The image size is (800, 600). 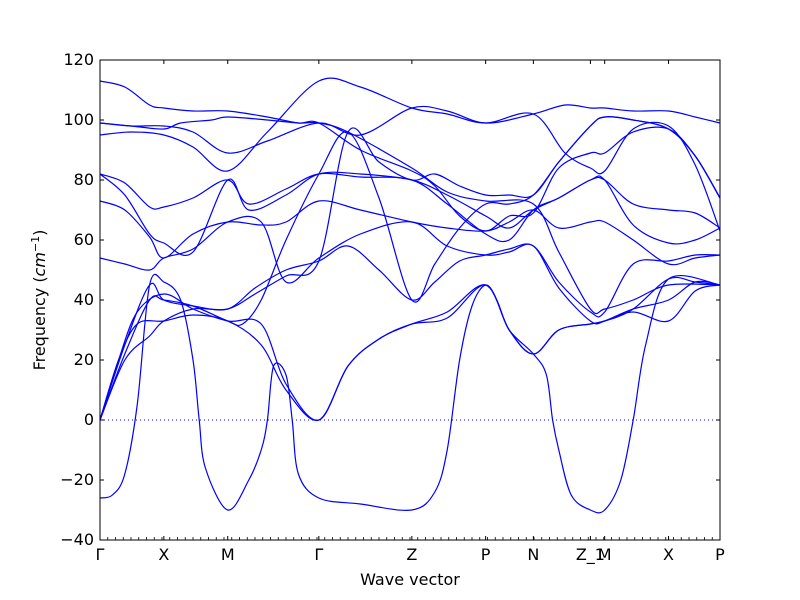 I want to click on y-tick-label: 100, so click(x=78, y=119).